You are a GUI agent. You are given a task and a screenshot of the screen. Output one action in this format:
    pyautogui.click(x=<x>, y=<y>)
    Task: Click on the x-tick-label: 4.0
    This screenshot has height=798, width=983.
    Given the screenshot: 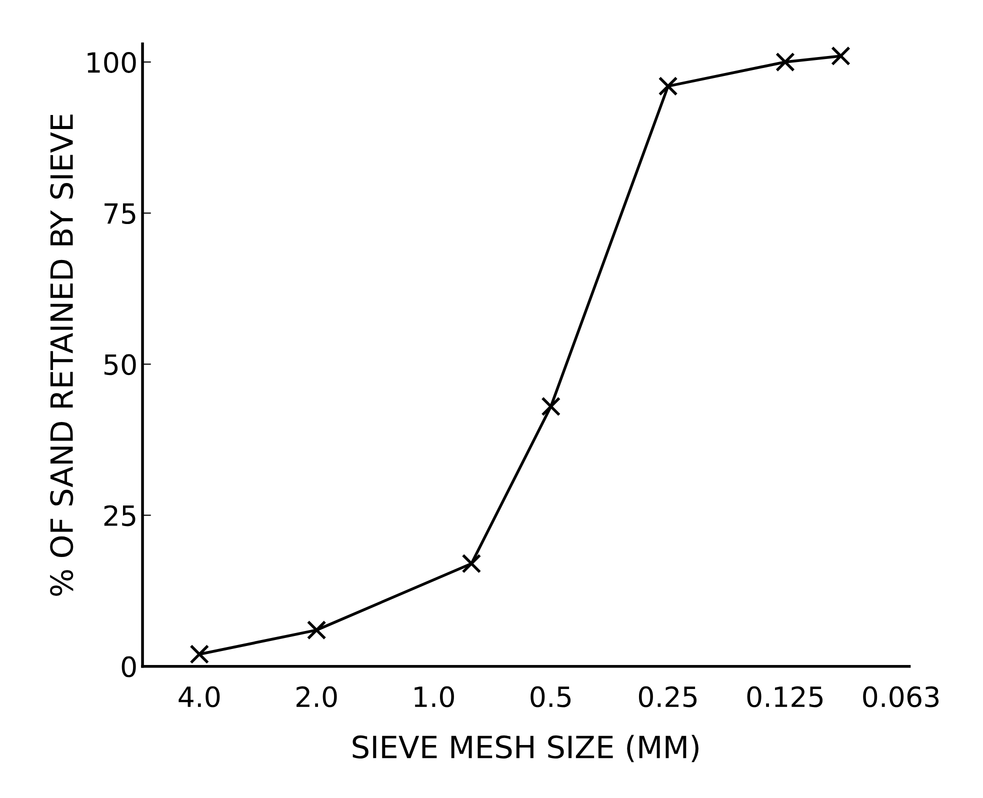 What is the action you would take?
    pyautogui.click(x=199, y=697)
    